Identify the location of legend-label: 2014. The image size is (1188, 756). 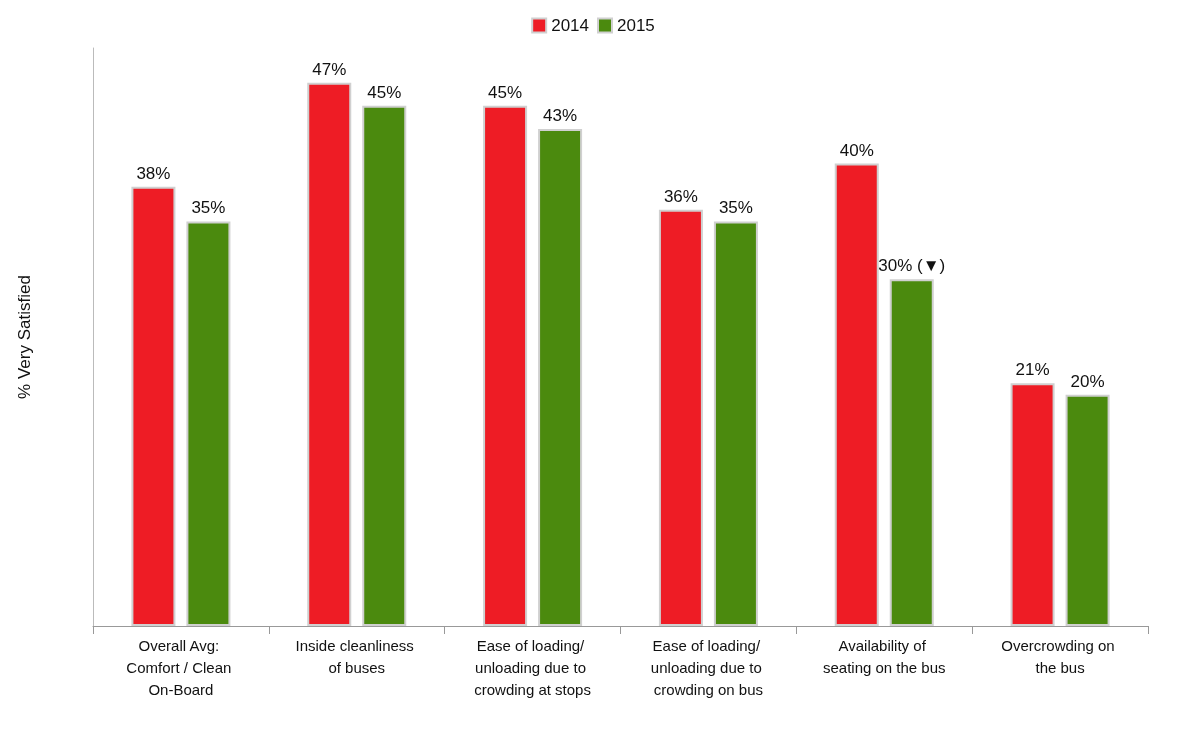
(570, 25).